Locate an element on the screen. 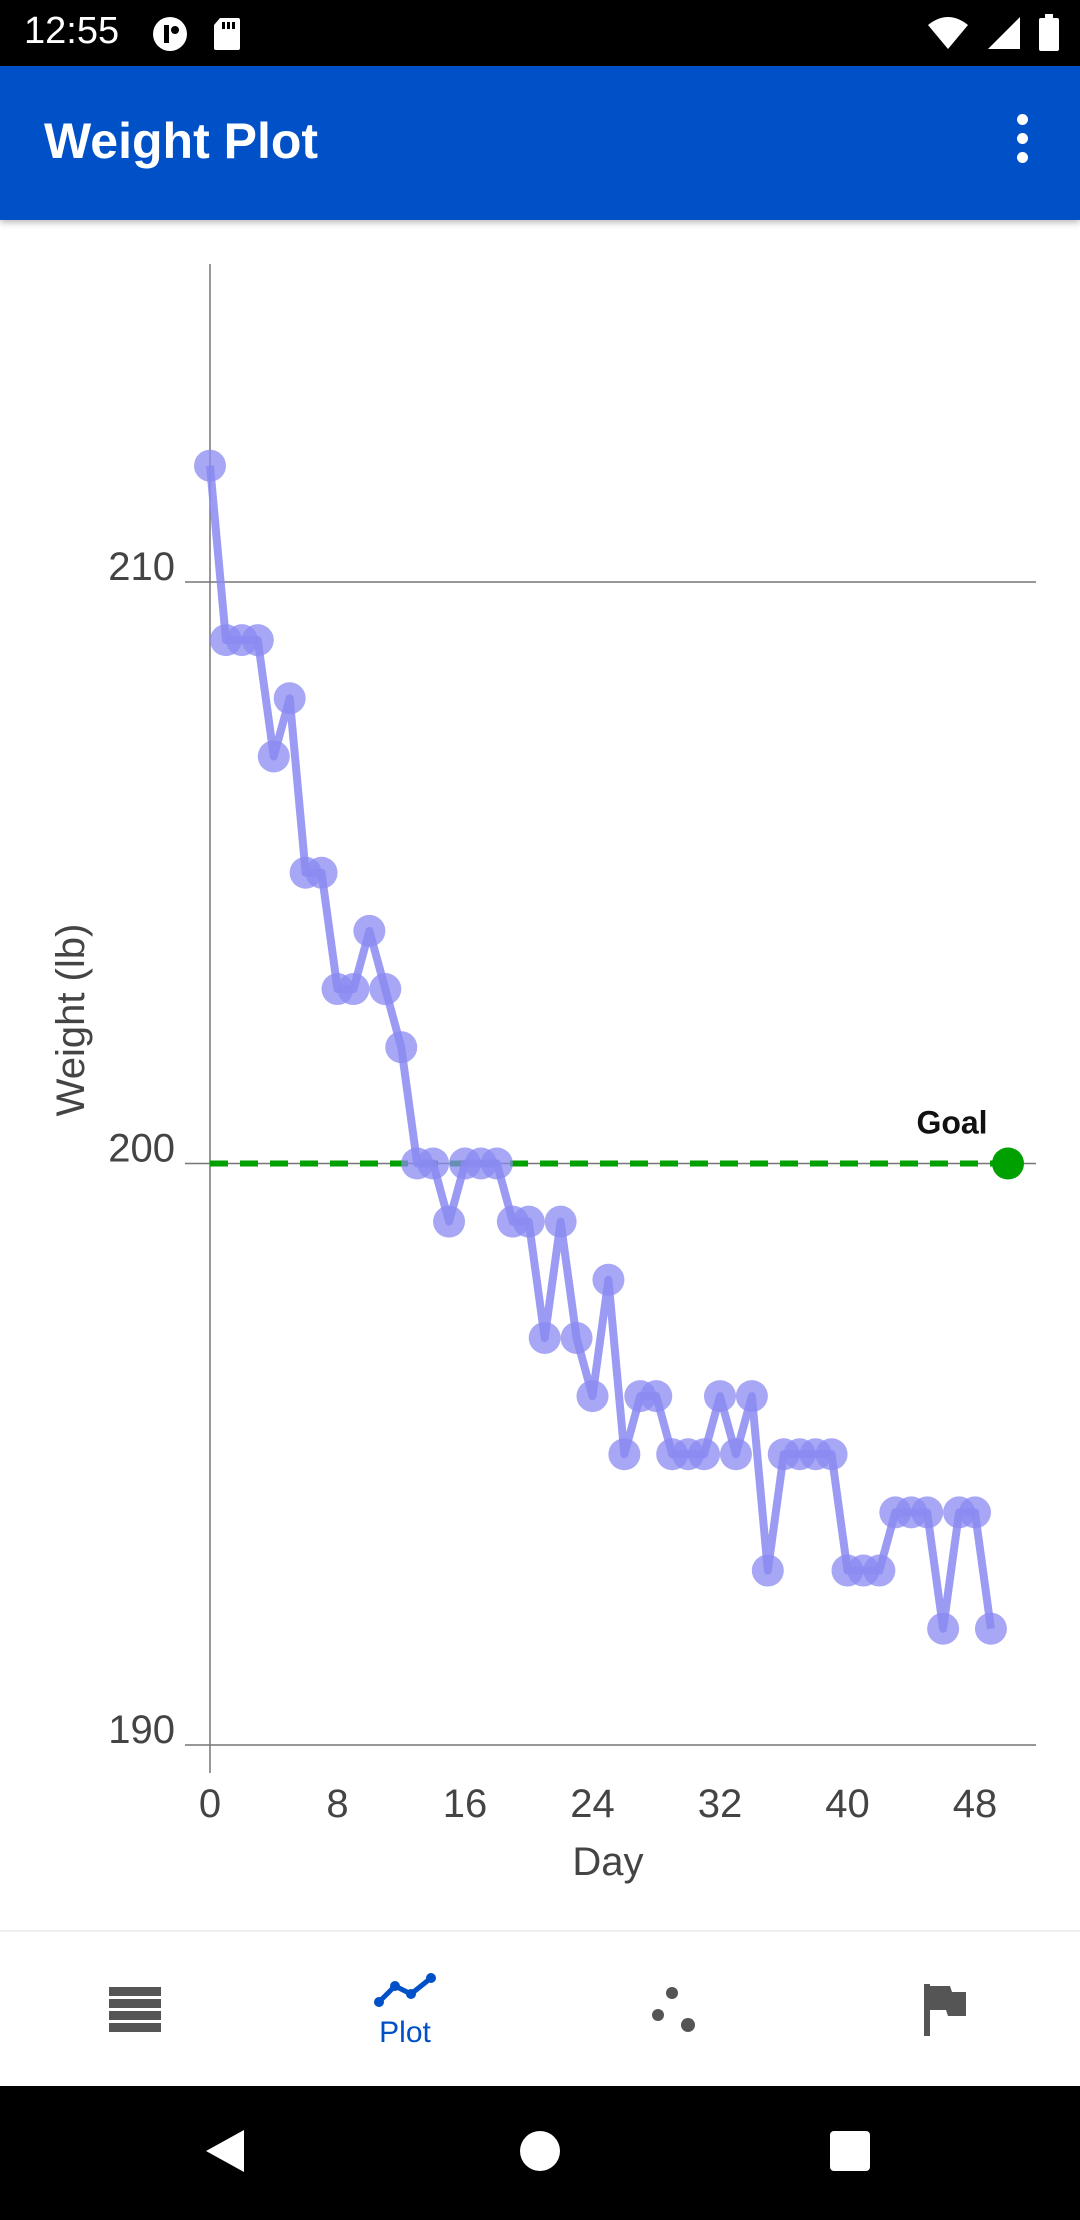 This screenshot has width=1080, height=2220. recents-button is located at coordinates (850, 2151).